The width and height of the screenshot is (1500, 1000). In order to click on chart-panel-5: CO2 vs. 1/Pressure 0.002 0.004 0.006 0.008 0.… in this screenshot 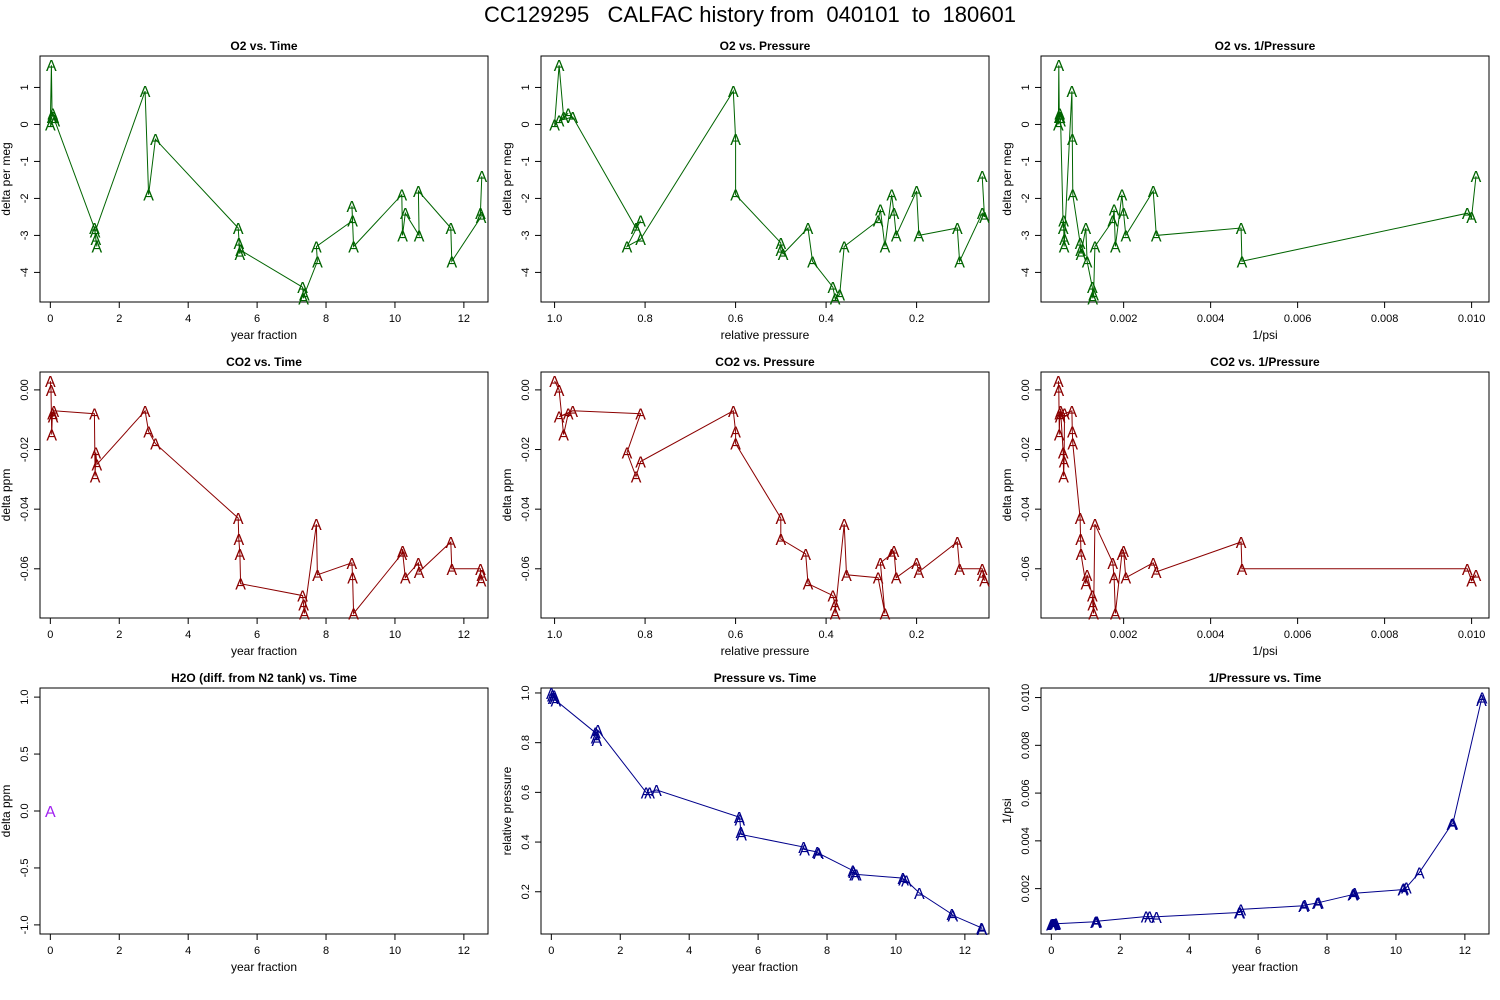, I will do `click(1245, 506)`.